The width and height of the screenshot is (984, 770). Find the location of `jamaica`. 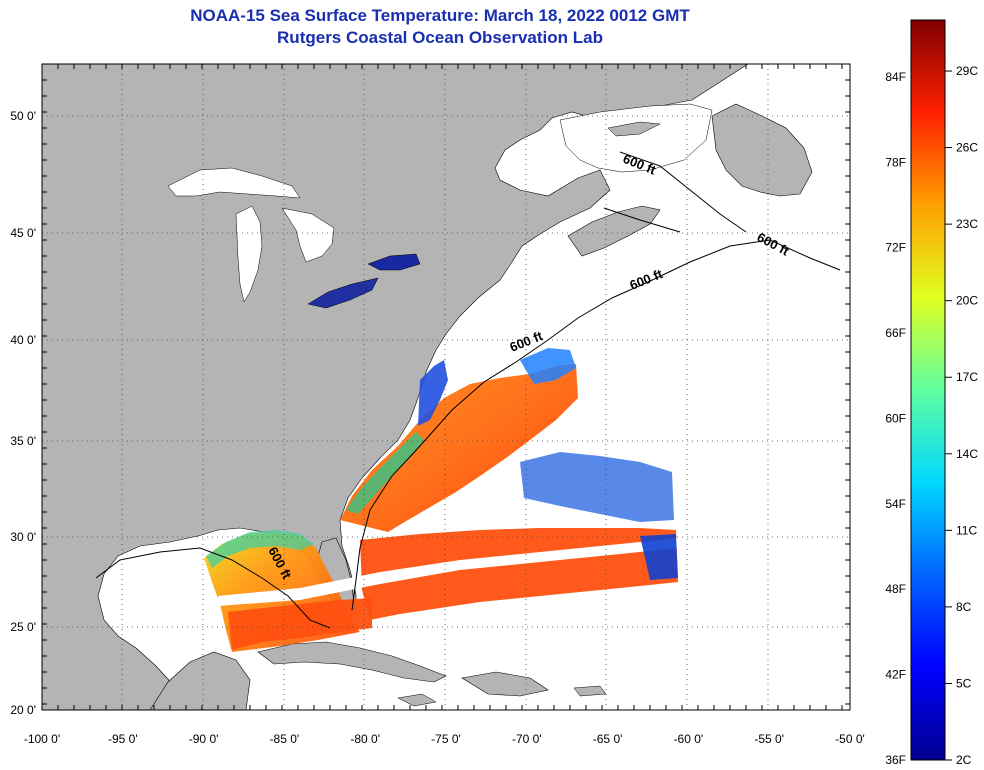

jamaica is located at coordinates (417, 700).